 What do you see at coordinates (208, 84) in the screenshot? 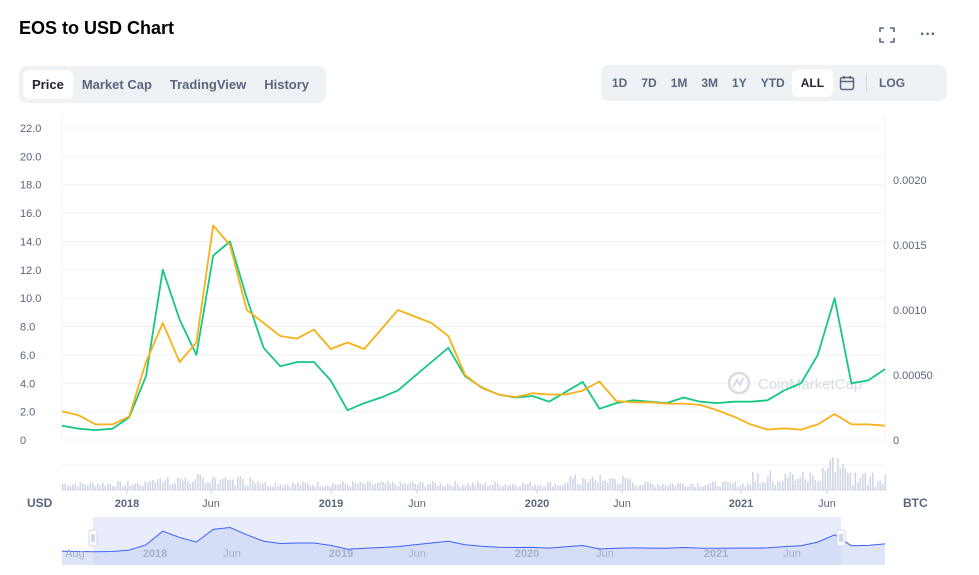
I see `tab-tradingview: TradingView` at bounding box center [208, 84].